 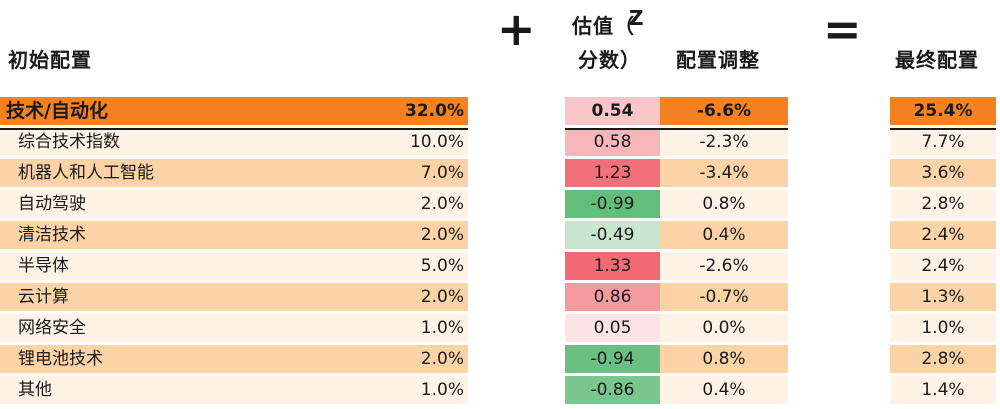 What do you see at coordinates (612, 142) in the screenshot?
I see `zscore-value: 0.58` at bounding box center [612, 142].